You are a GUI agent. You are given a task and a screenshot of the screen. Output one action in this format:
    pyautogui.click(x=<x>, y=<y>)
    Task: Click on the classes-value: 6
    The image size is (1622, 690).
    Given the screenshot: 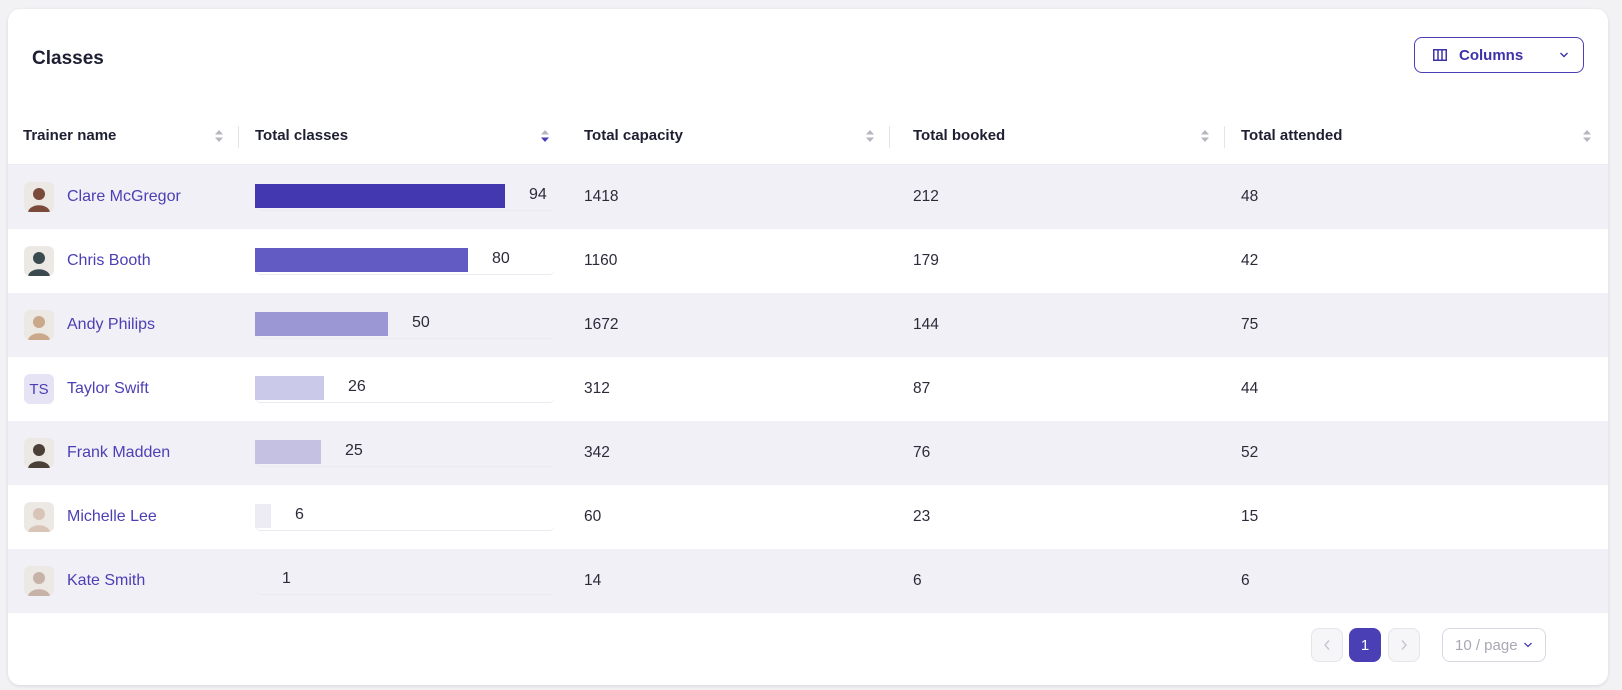 What is the action you would take?
    pyautogui.click(x=299, y=514)
    